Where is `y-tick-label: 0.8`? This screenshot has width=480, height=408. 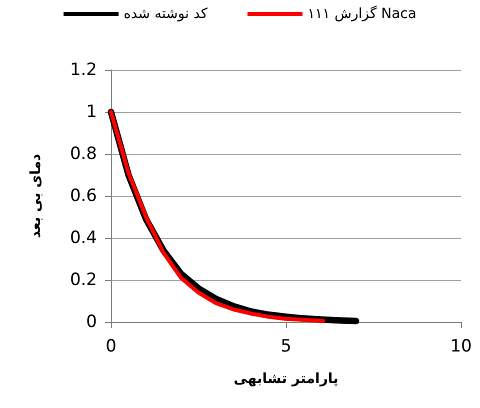
y-tick-label: 0.8 is located at coordinates (83, 154).